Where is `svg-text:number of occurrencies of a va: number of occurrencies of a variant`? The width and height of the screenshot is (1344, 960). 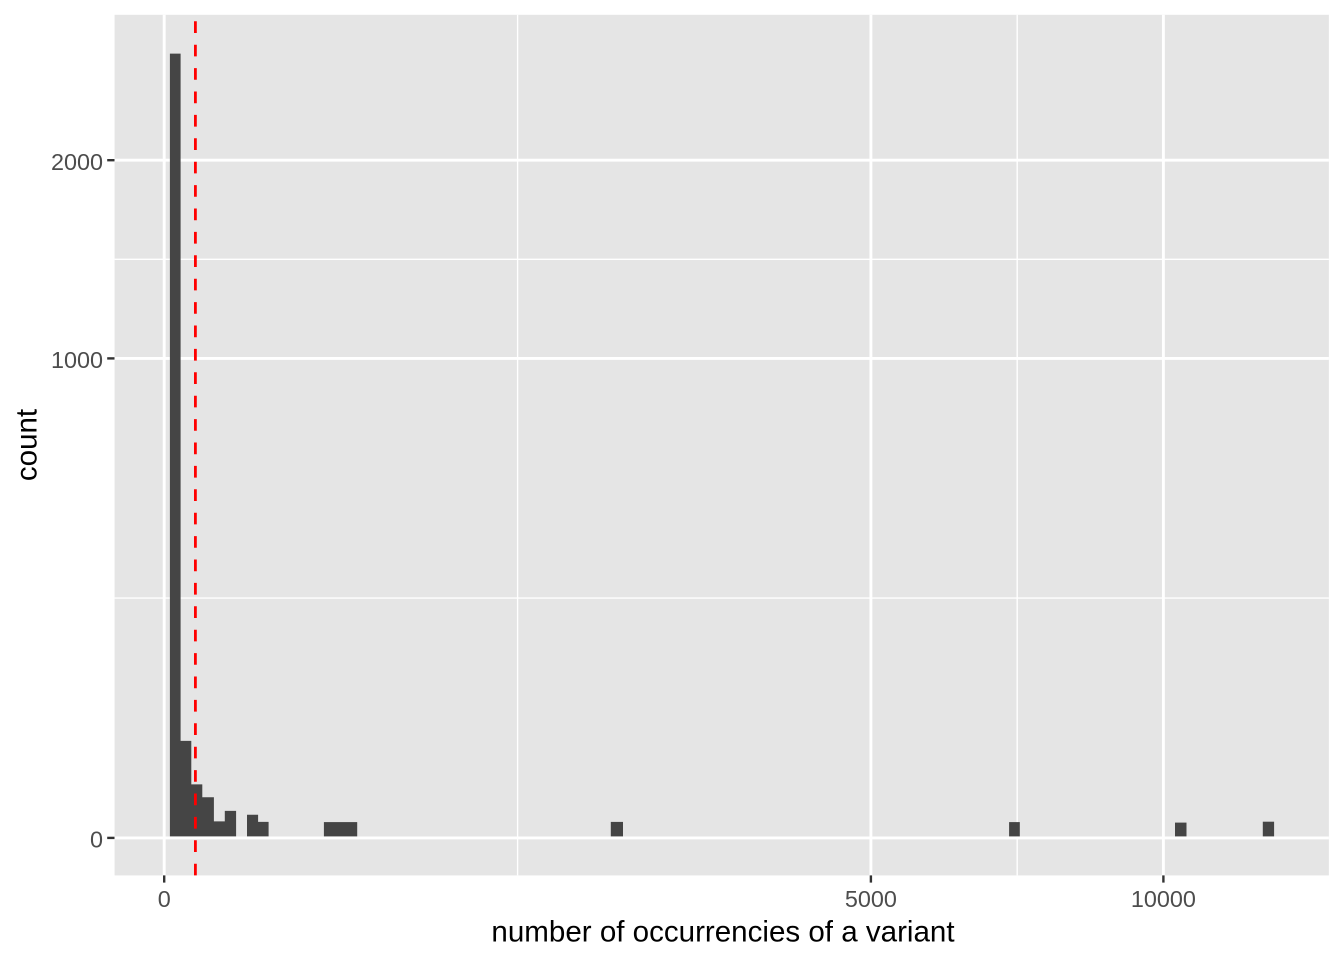 svg-text:number of occurrencies of a va: number of occurrencies of a variant is located at coordinates (722, 931).